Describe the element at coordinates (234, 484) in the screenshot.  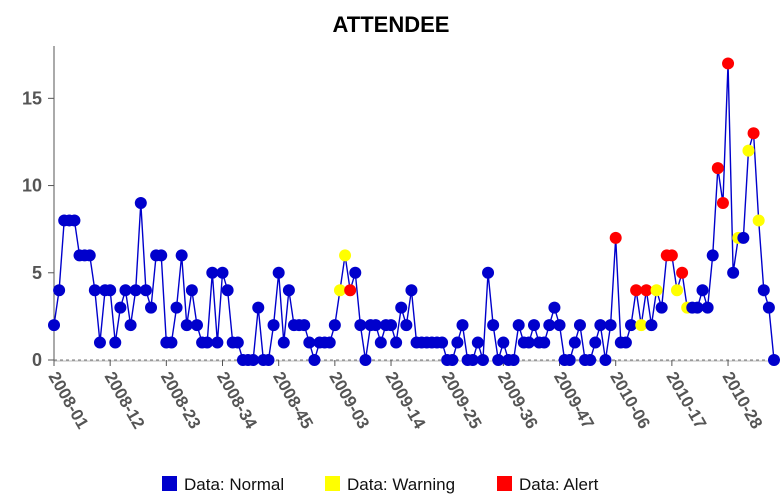
I see `legend-label-normal: Data: Normal` at that location.